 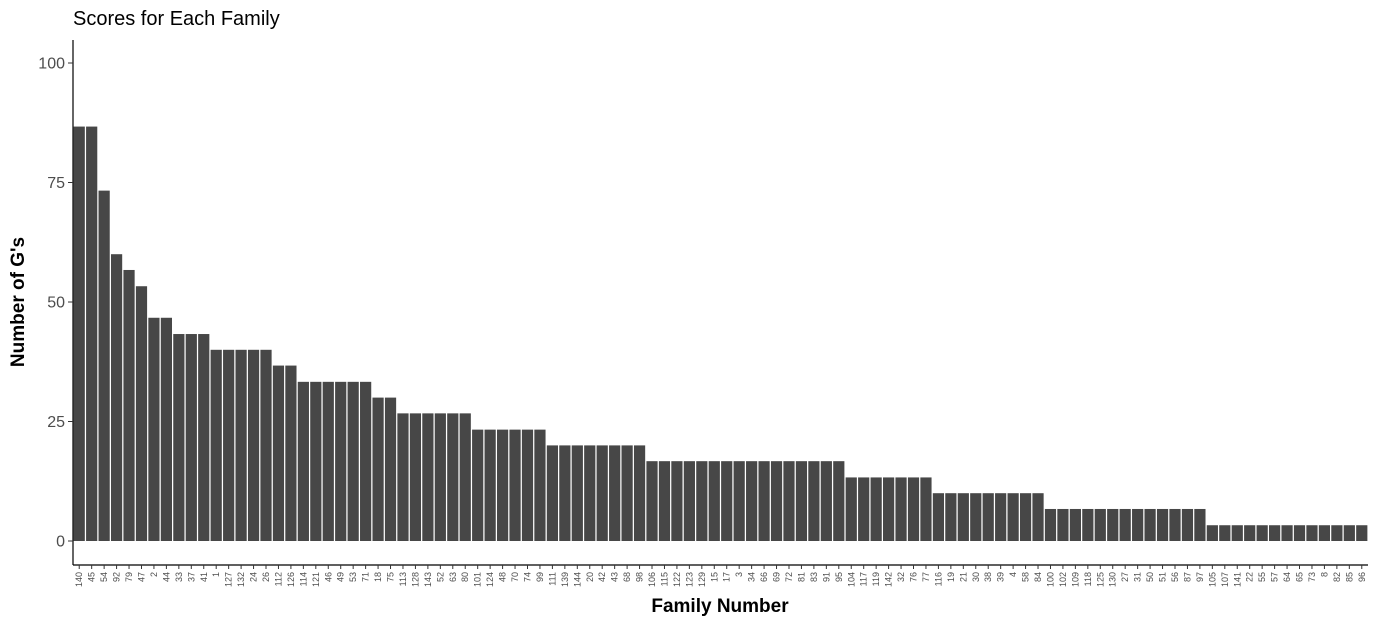 I want to click on x-tick-label-75: 75, so click(x=391, y=577).